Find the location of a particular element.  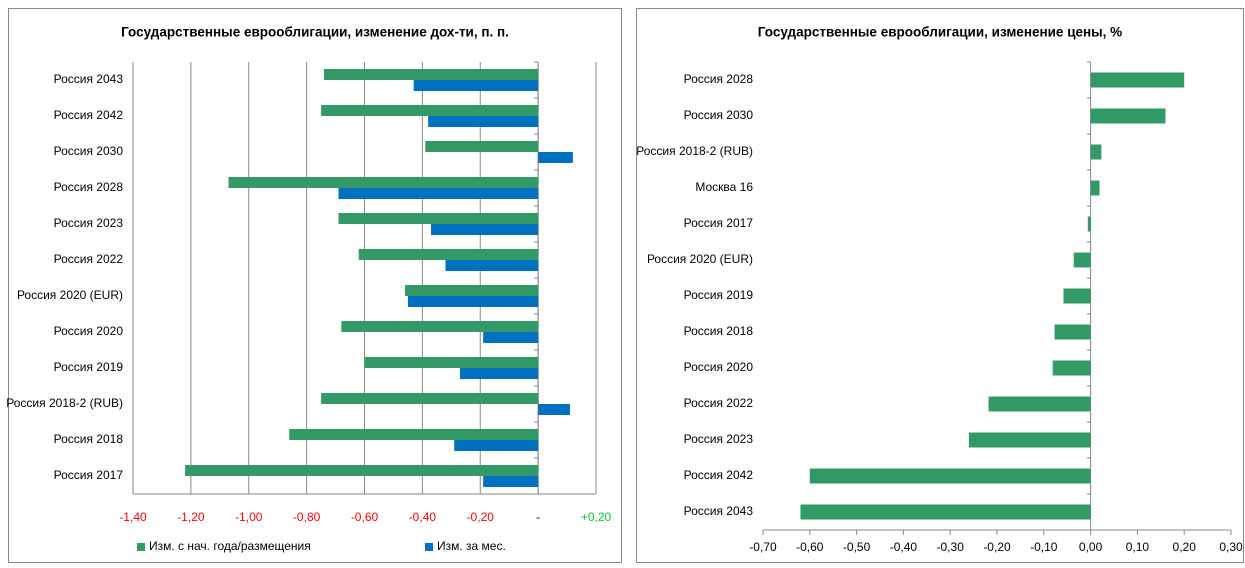

legend-label: Изм. за мес. is located at coordinates (471, 546).